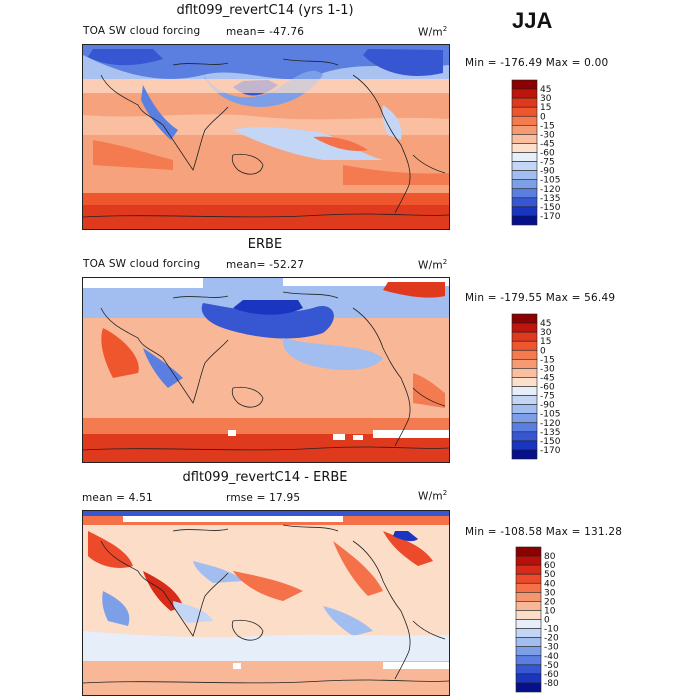 The height and width of the screenshot is (700, 700). What do you see at coordinates (532, 20) in the screenshot?
I see `season-label: JJA` at bounding box center [532, 20].